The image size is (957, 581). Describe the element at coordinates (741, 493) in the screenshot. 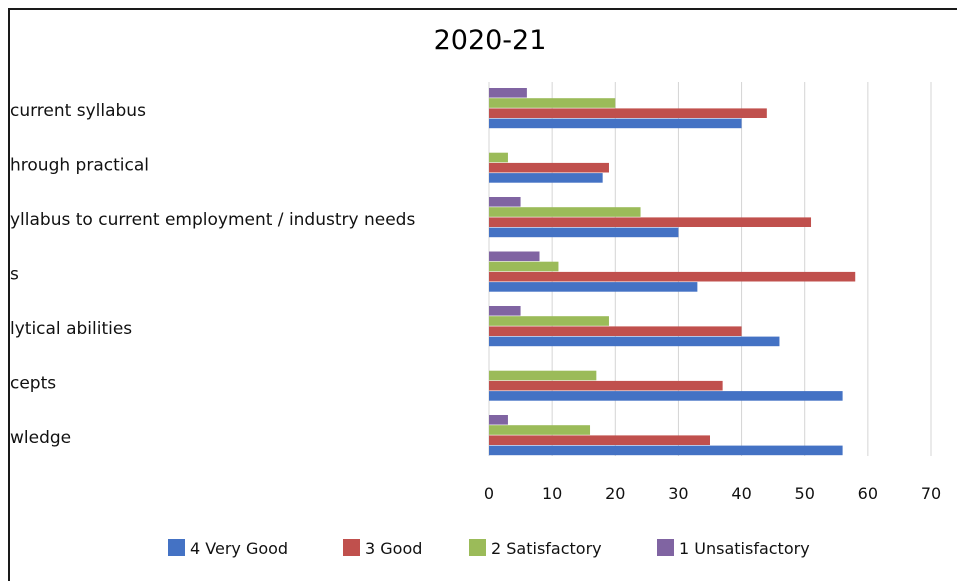

I see `x-tick-label: 40` at that location.